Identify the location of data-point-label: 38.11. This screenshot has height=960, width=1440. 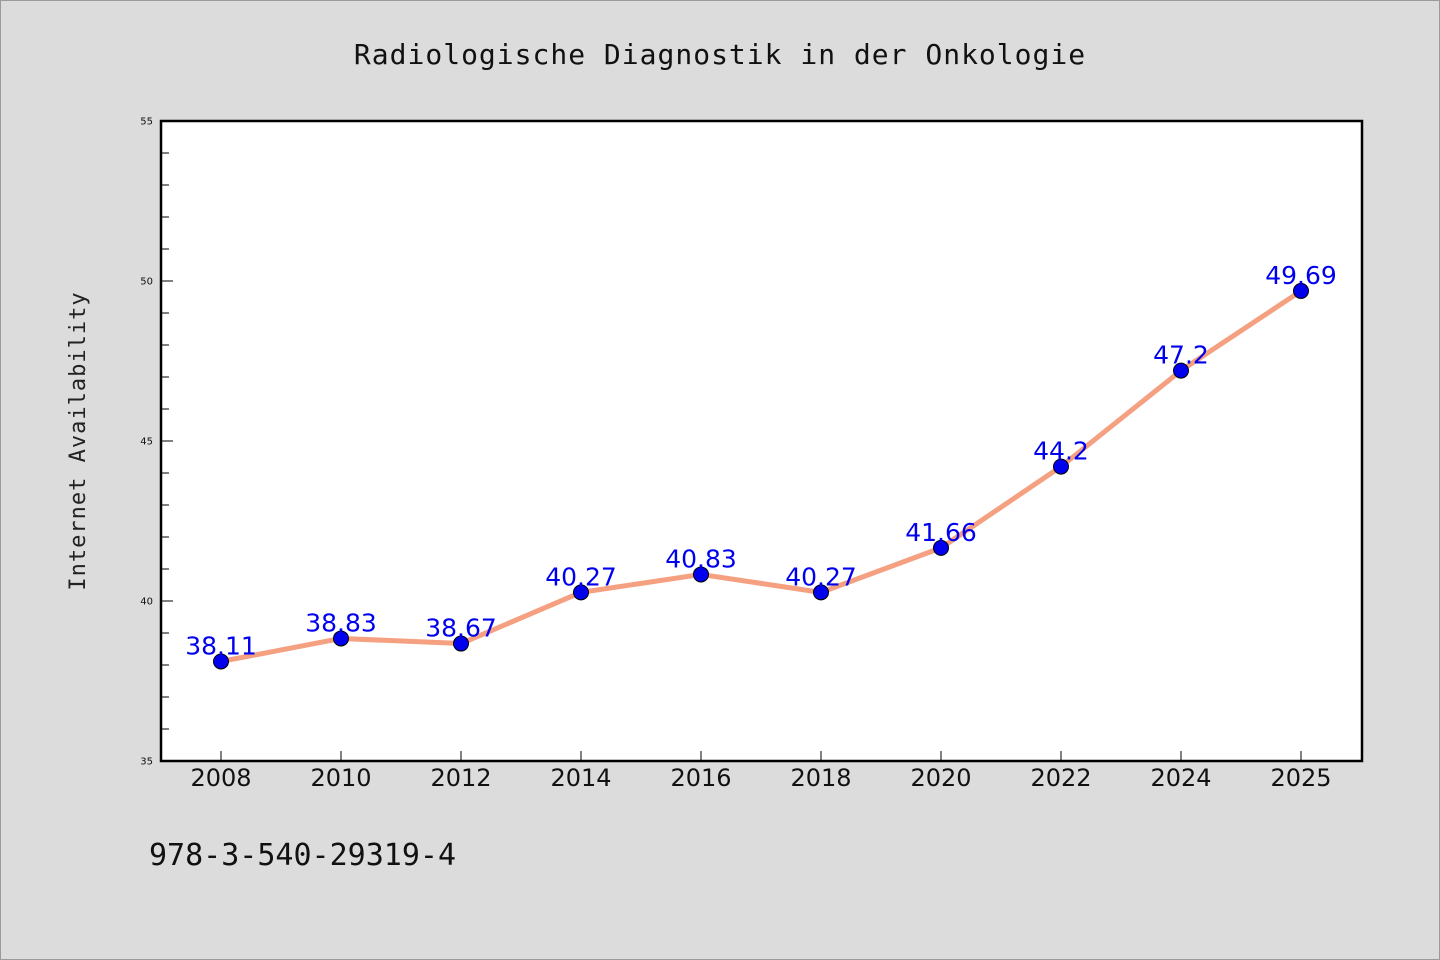
(221, 645).